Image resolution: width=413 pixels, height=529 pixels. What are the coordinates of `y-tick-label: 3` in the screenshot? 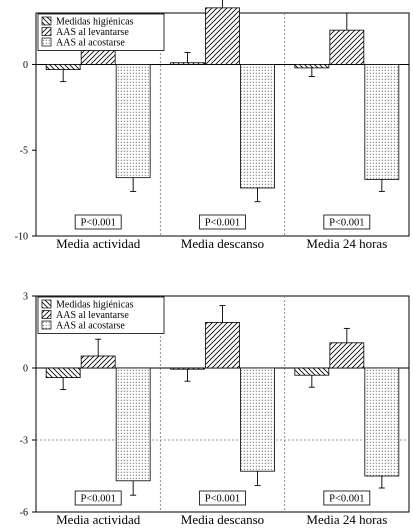 It's located at (25, 297).